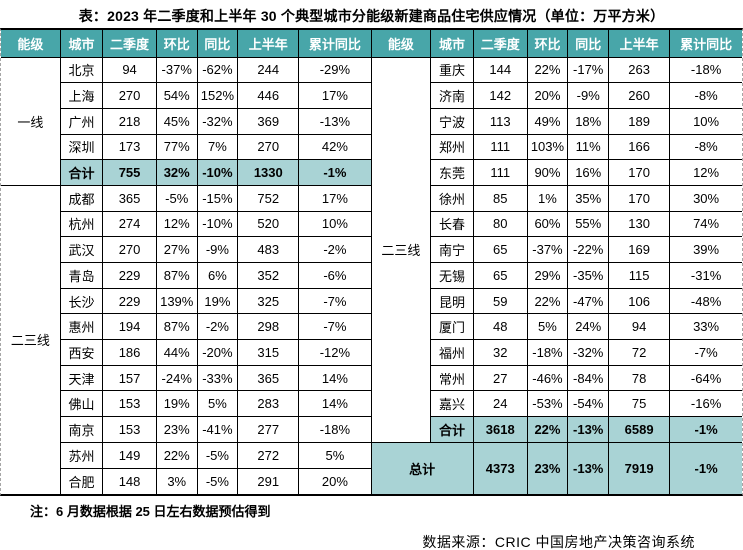 The height and width of the screenshot is (550, 743). I want to click on cell-city: 北京, so click(81, 70).